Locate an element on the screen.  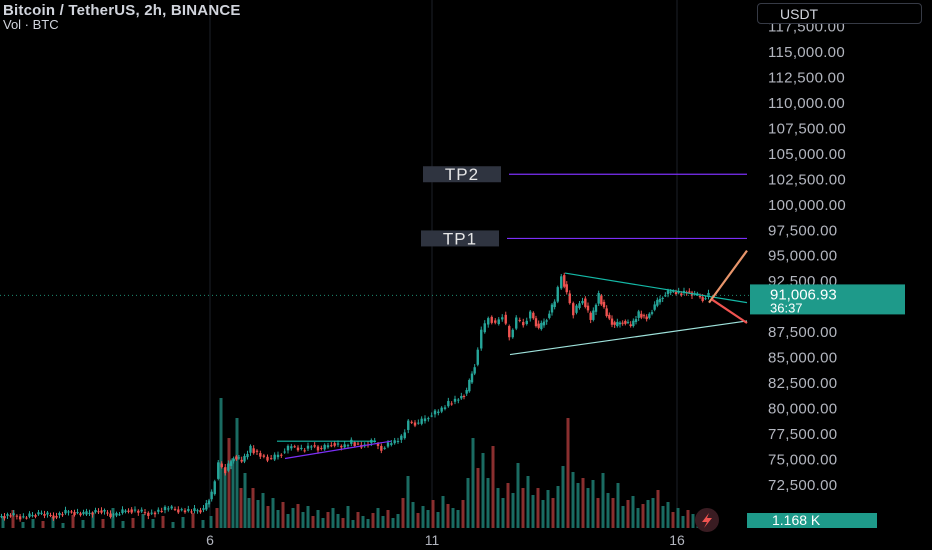
symbol-title: Bitcoin / TetherUS, 2h, BINANCE is located at coordinates (122, 10).